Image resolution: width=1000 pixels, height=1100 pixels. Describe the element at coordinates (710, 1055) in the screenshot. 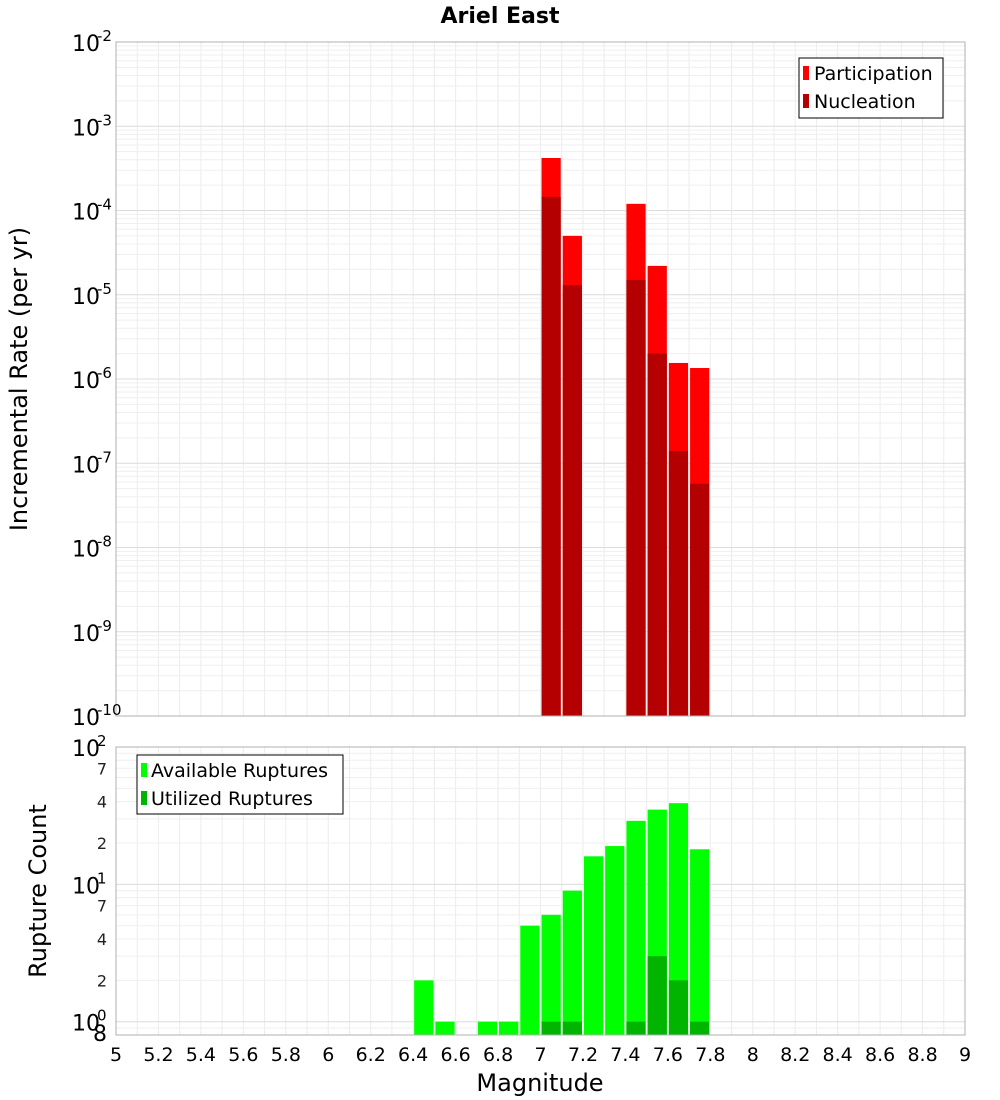

I see `x-tick-label: 7.8` at that location.